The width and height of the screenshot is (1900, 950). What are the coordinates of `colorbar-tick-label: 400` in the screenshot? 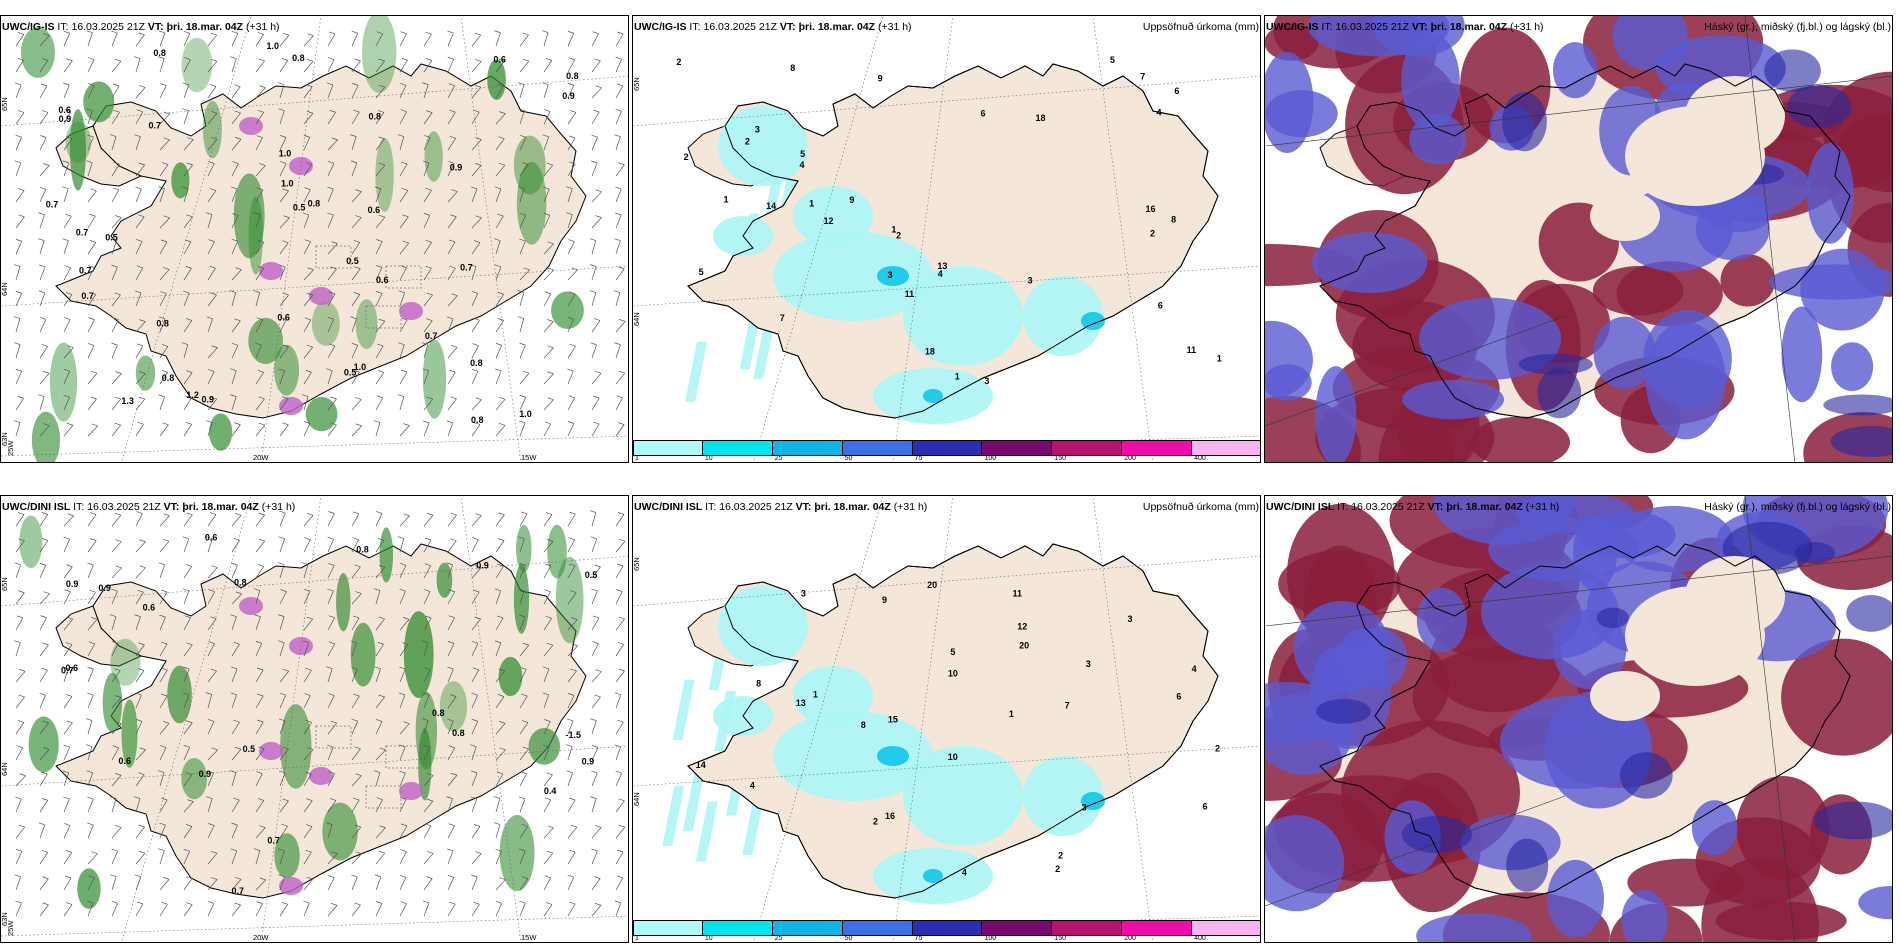 It's located at (1200, 938).